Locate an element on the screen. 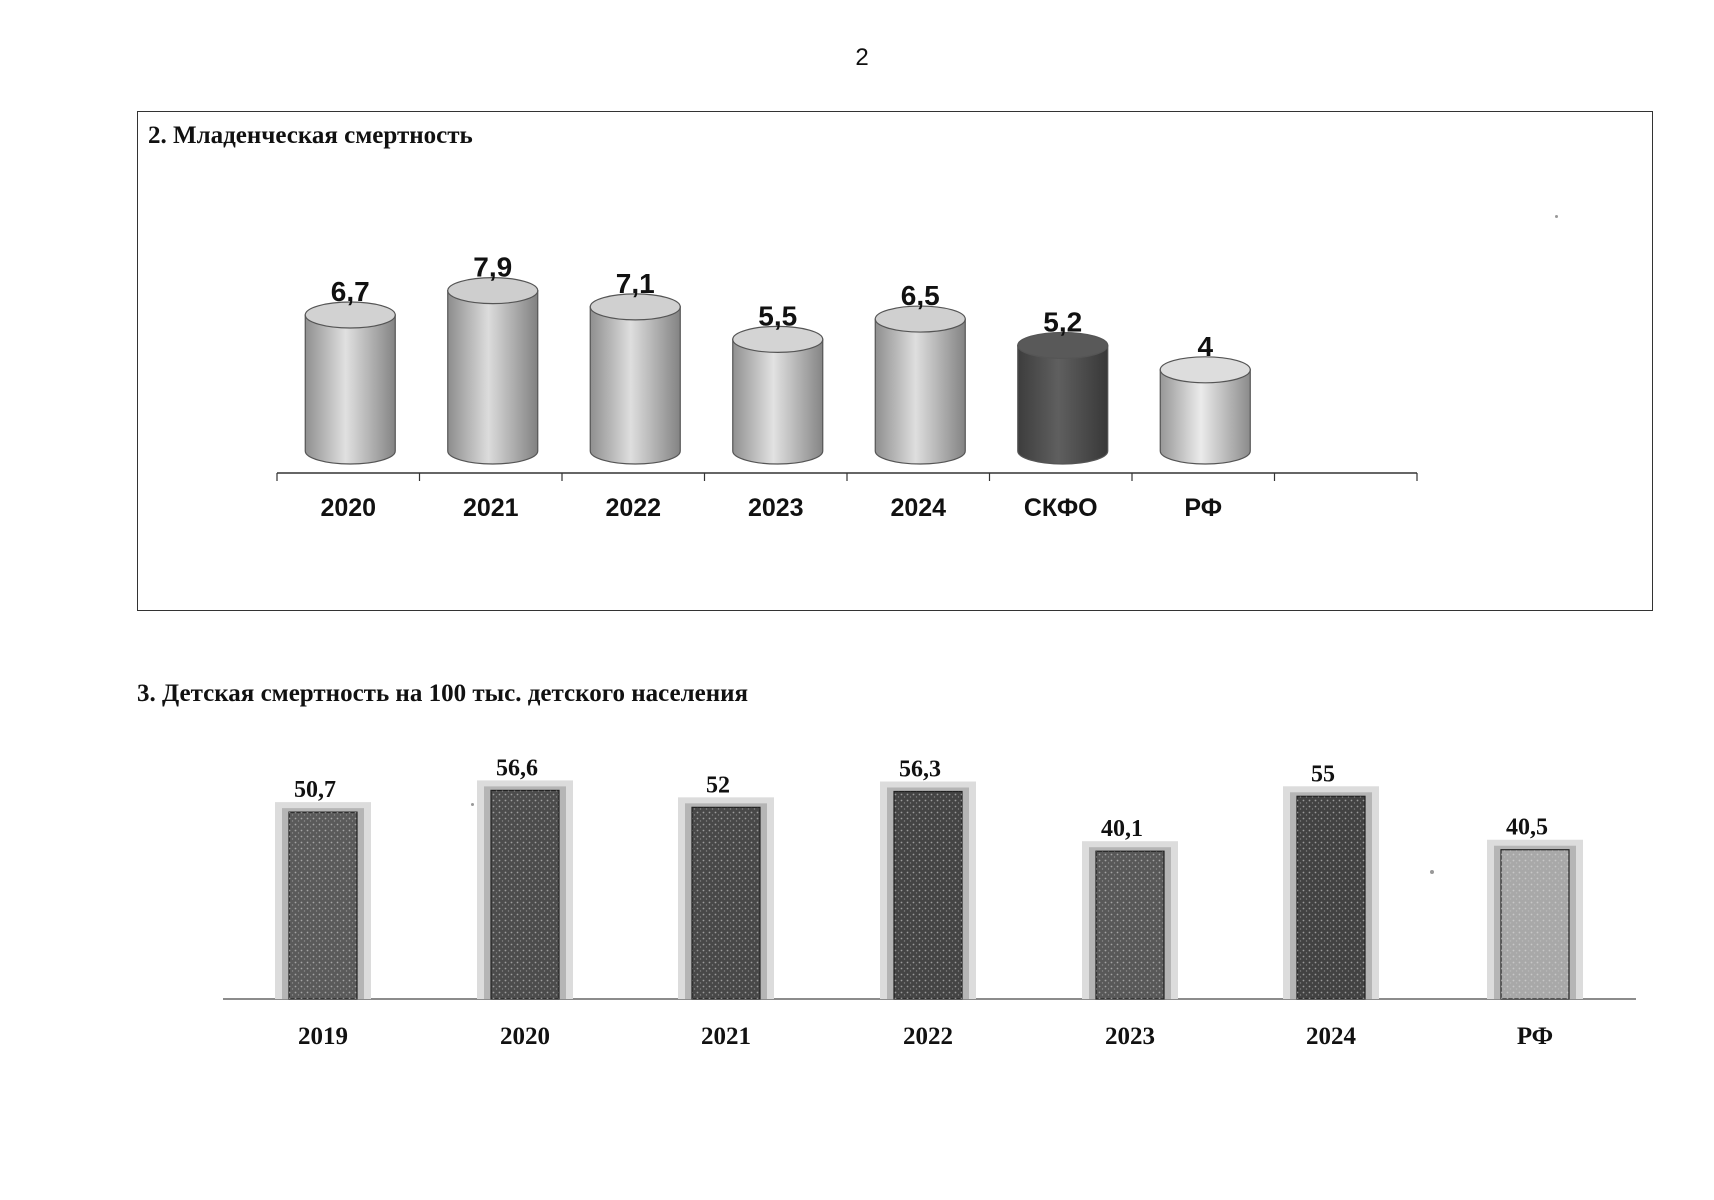 This screenshot has width=1714, height=1200. page-number: 2 is located at coordinates (862, 57).